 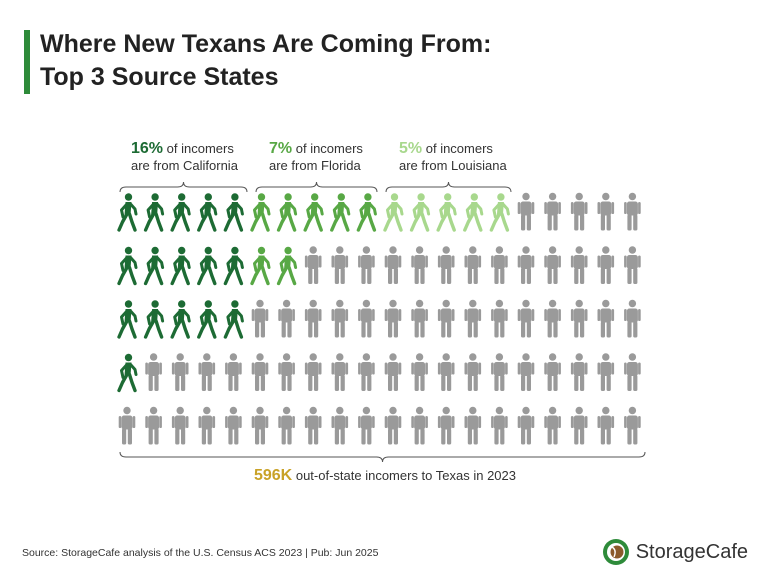 I want to click on annotation-louisiana-text: of incomers, so click(x=457, y=148).